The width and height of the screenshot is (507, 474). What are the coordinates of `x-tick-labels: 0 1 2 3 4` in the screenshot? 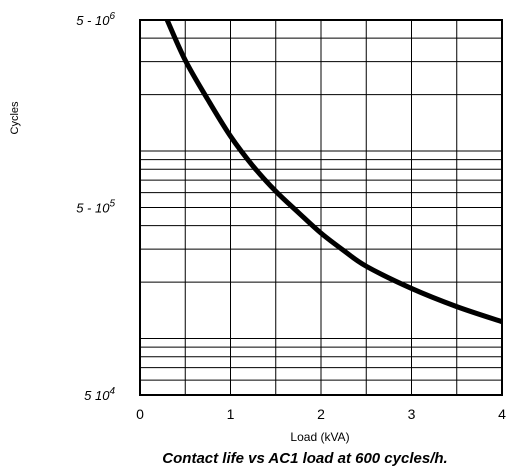 It's located at (321, 414).